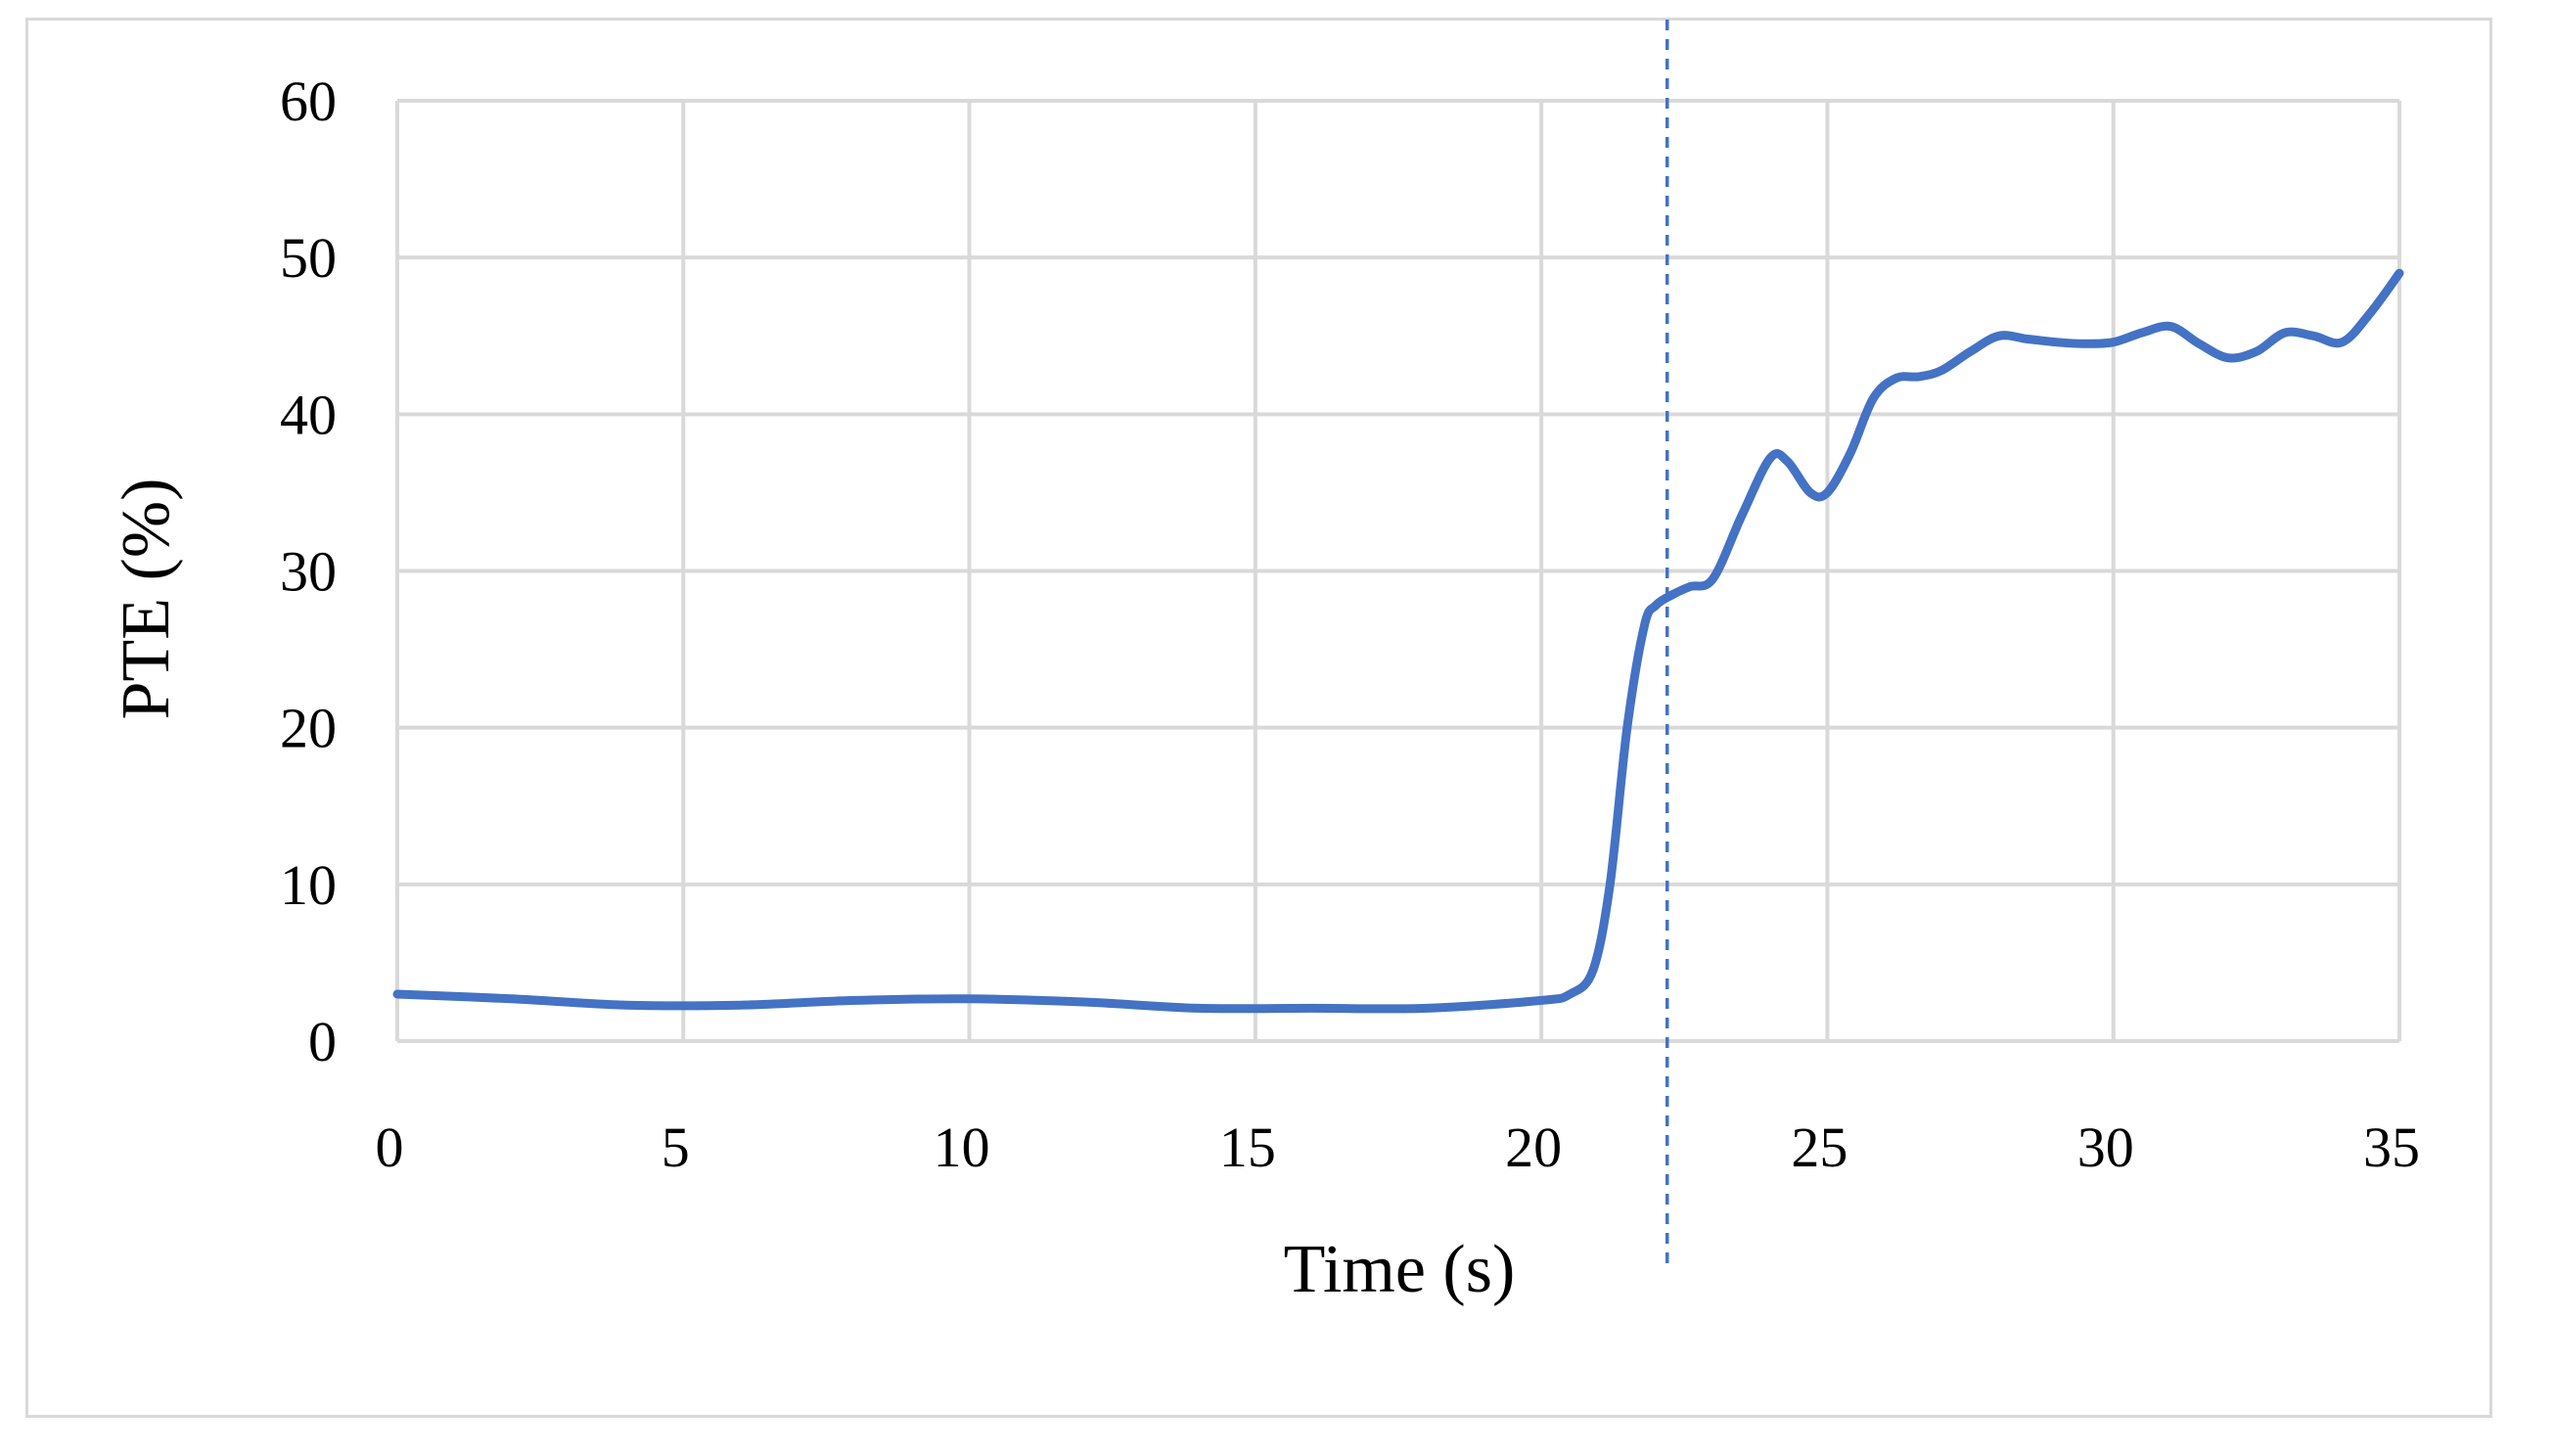 The width and height of the screenshot is (2555, 1456). What do you see at coordinates (962, 1147) in the screenshot?
I see `x-tick-label: 10` at bounding box center [962, 1147].